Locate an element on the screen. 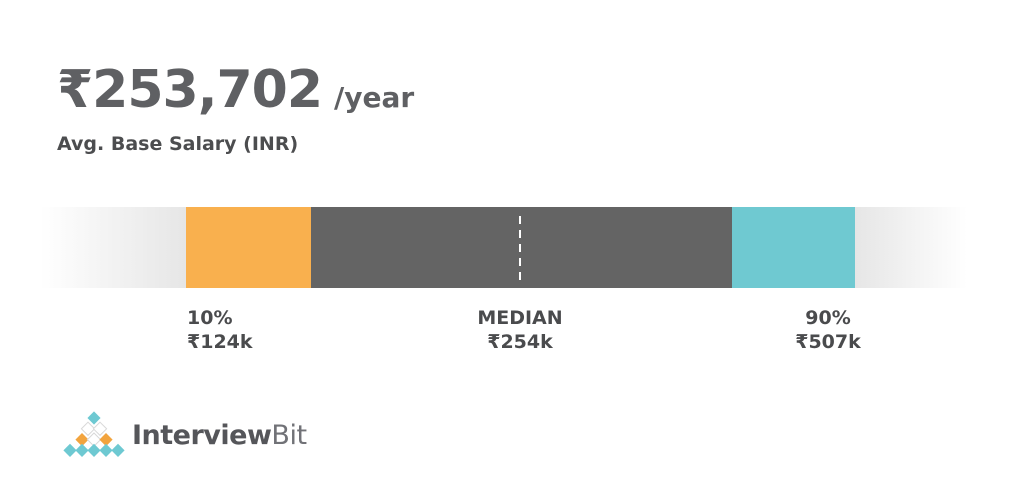 The image size is (1024, 500). median-value: ₹254k is located at coordinates (520, 342).